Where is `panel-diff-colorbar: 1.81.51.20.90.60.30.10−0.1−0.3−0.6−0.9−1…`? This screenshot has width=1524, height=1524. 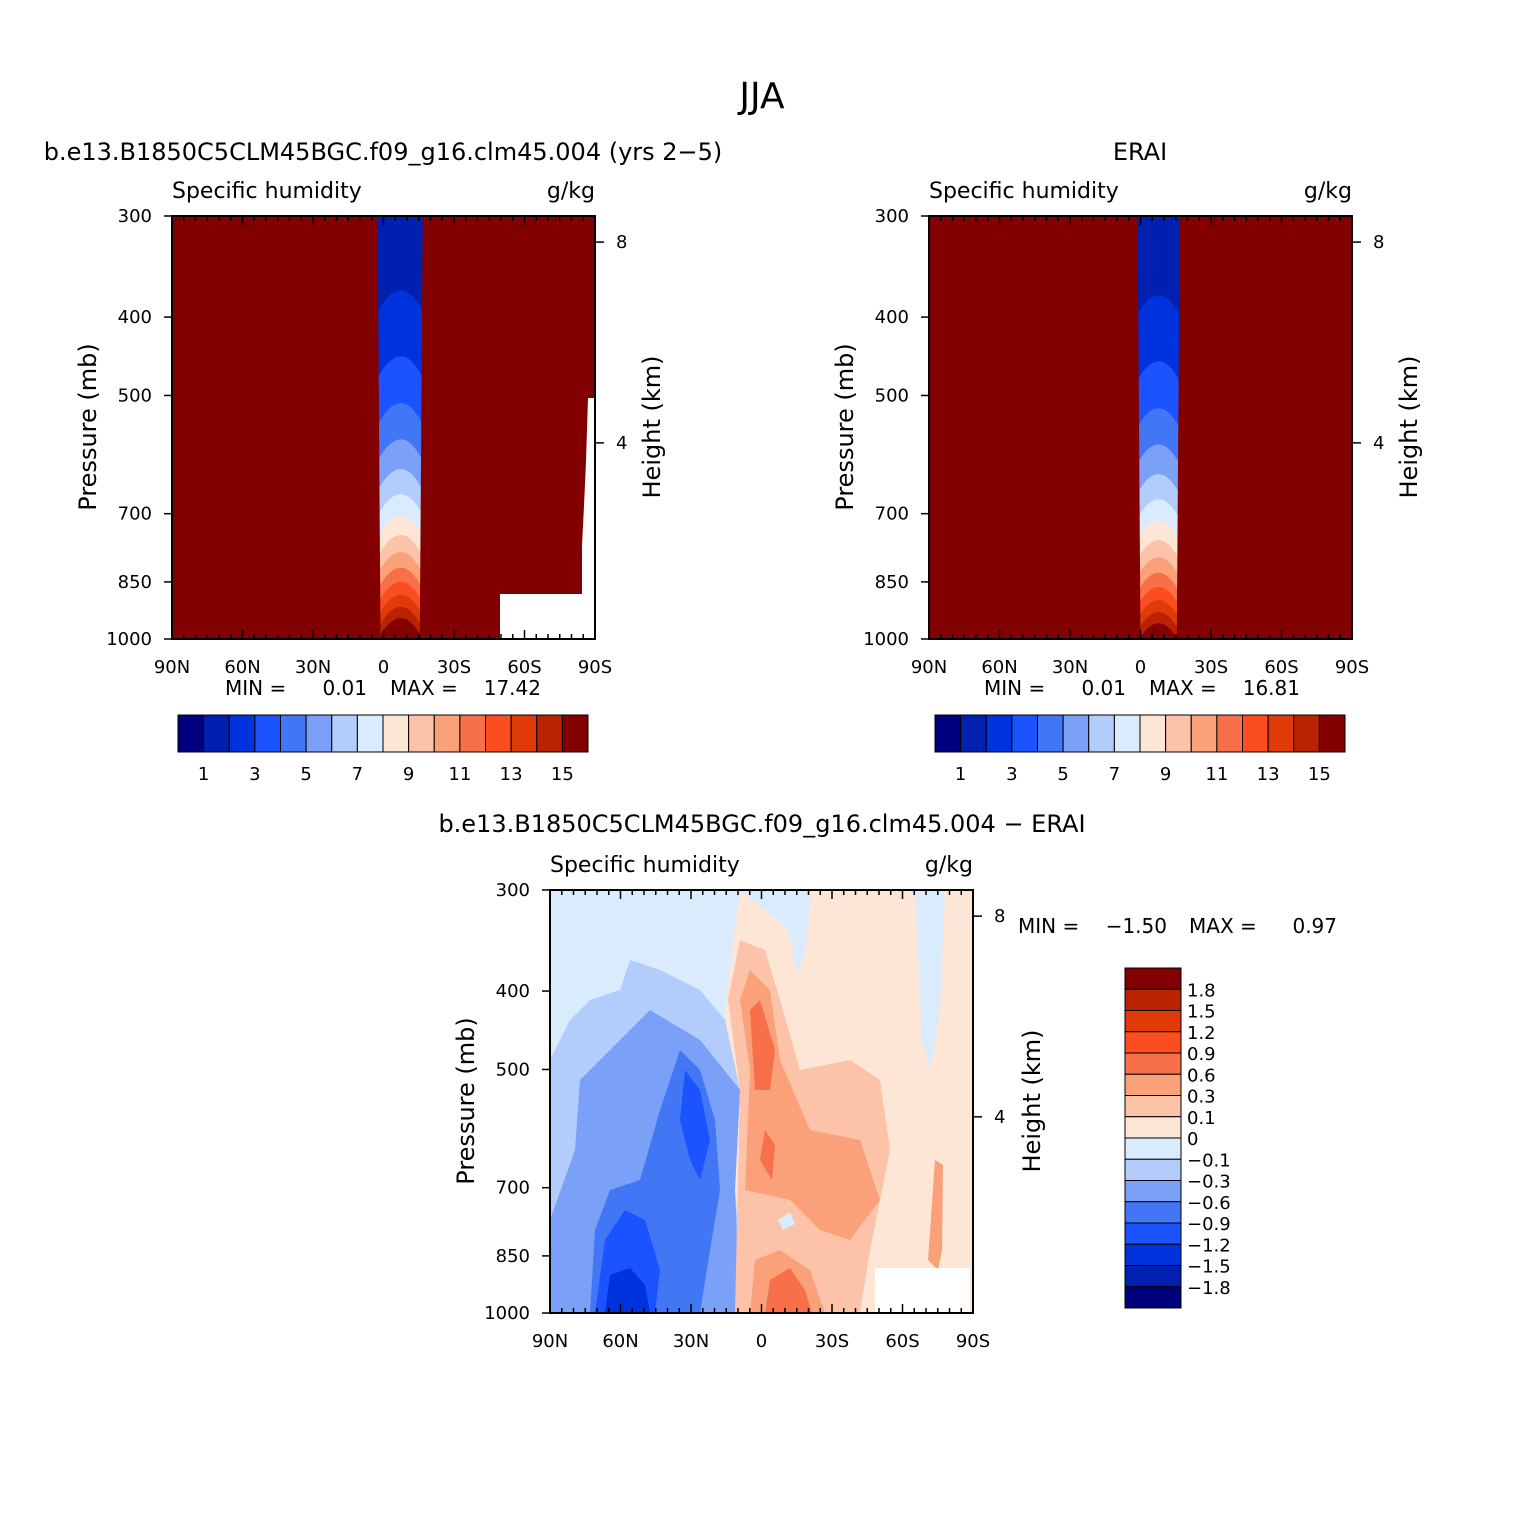
panel-diff-colorbar: 1.81.51.20.90.60.30.10−0.1−0.3−0.6−0.9−1… is located at coordinates (1177, 1138).